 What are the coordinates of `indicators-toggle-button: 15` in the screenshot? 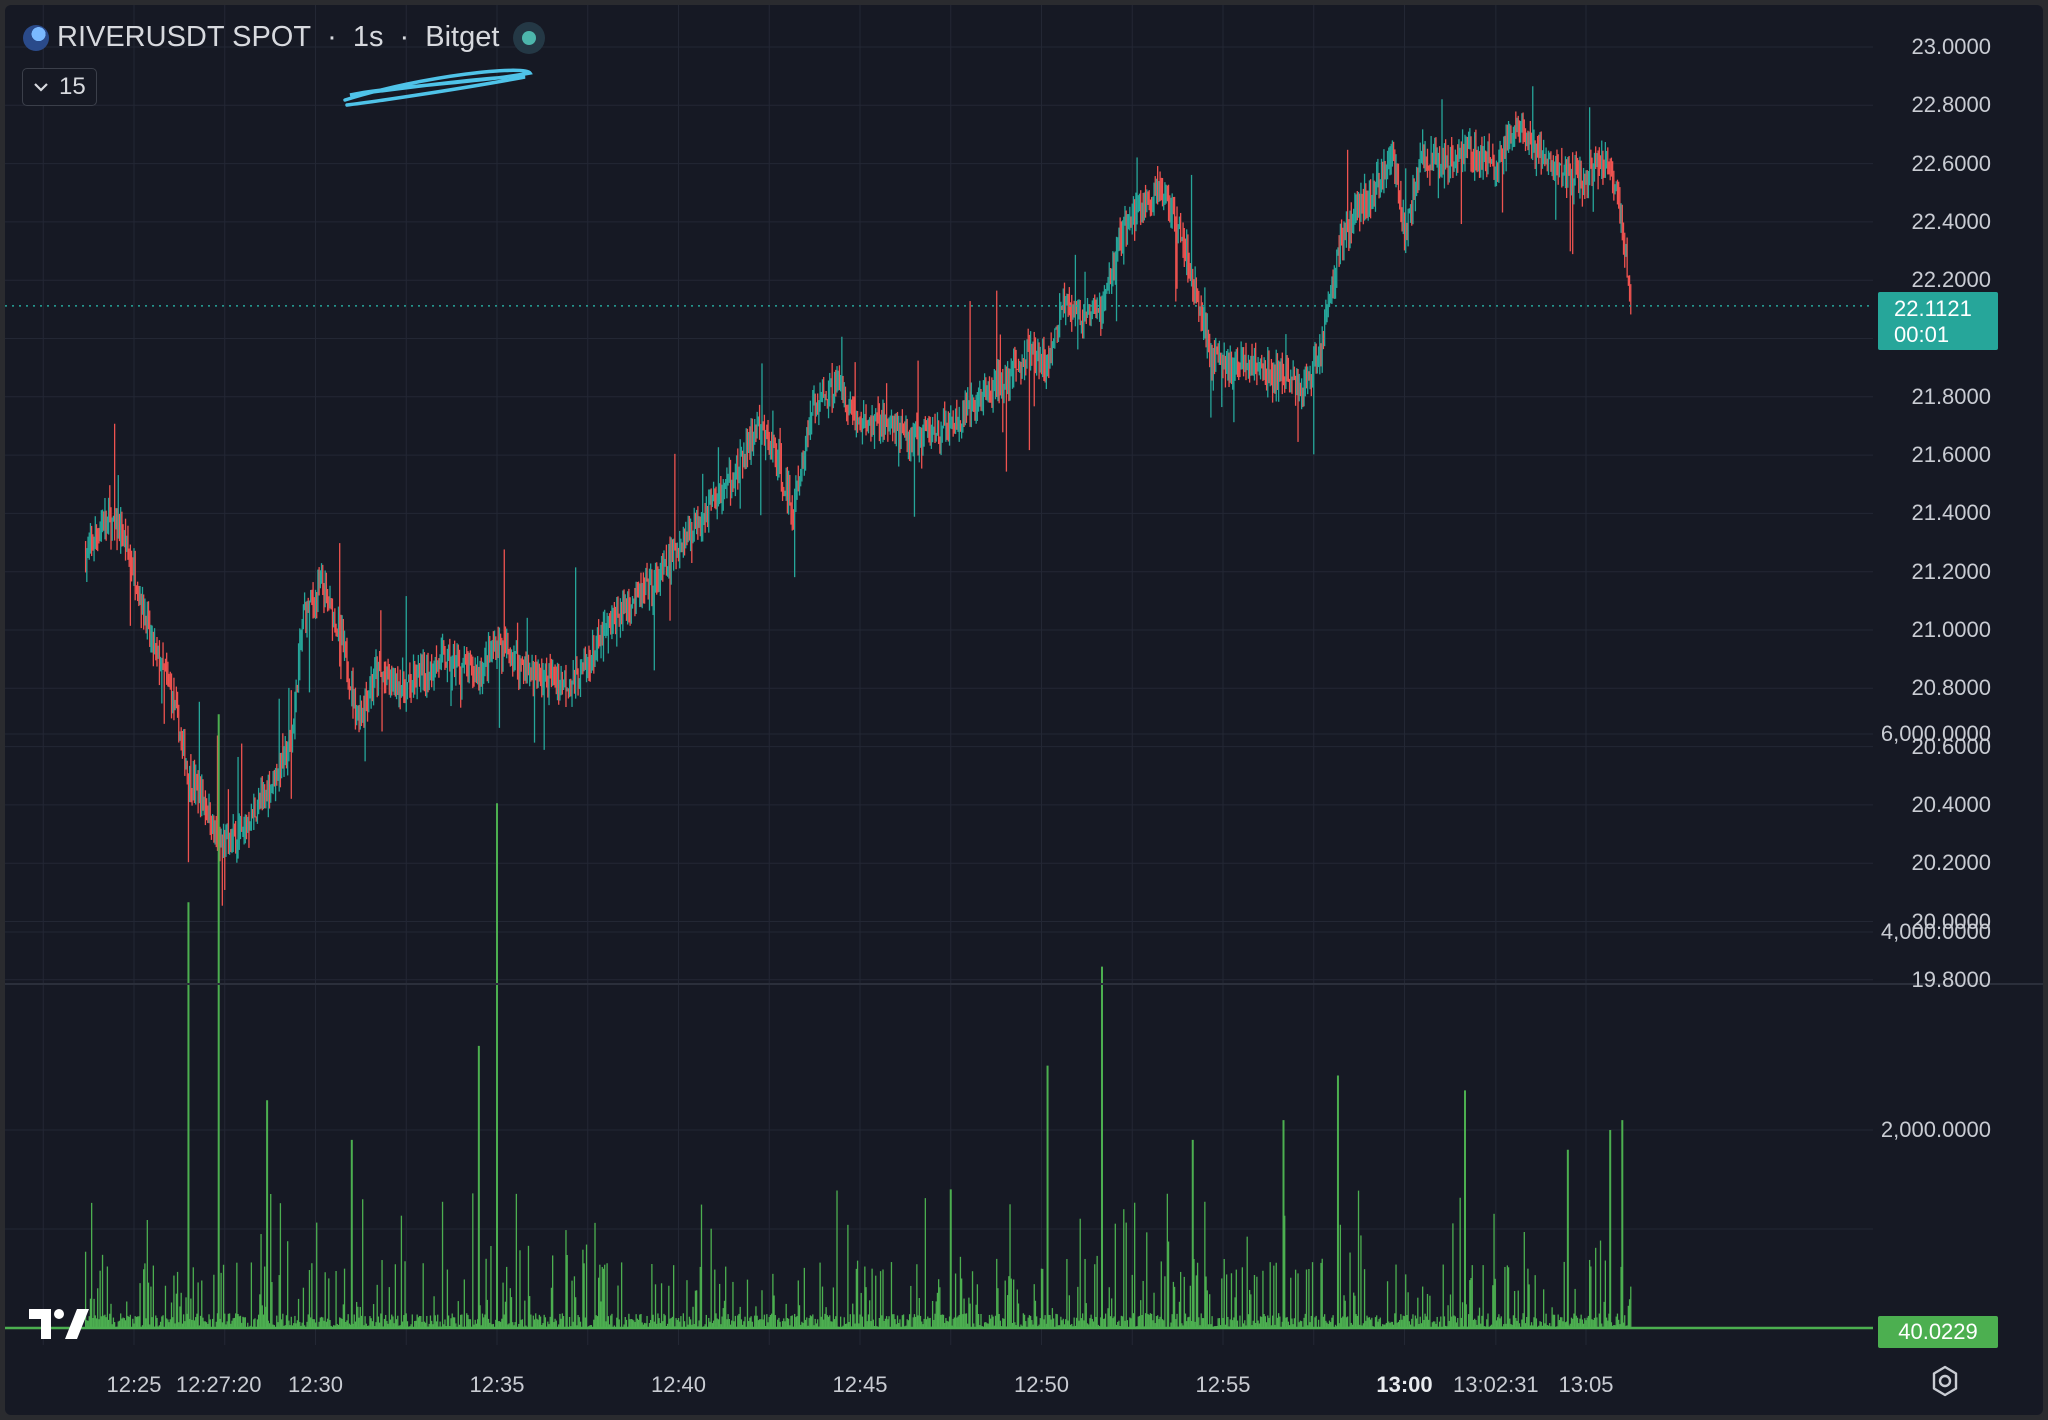 It's located at (59, 87).